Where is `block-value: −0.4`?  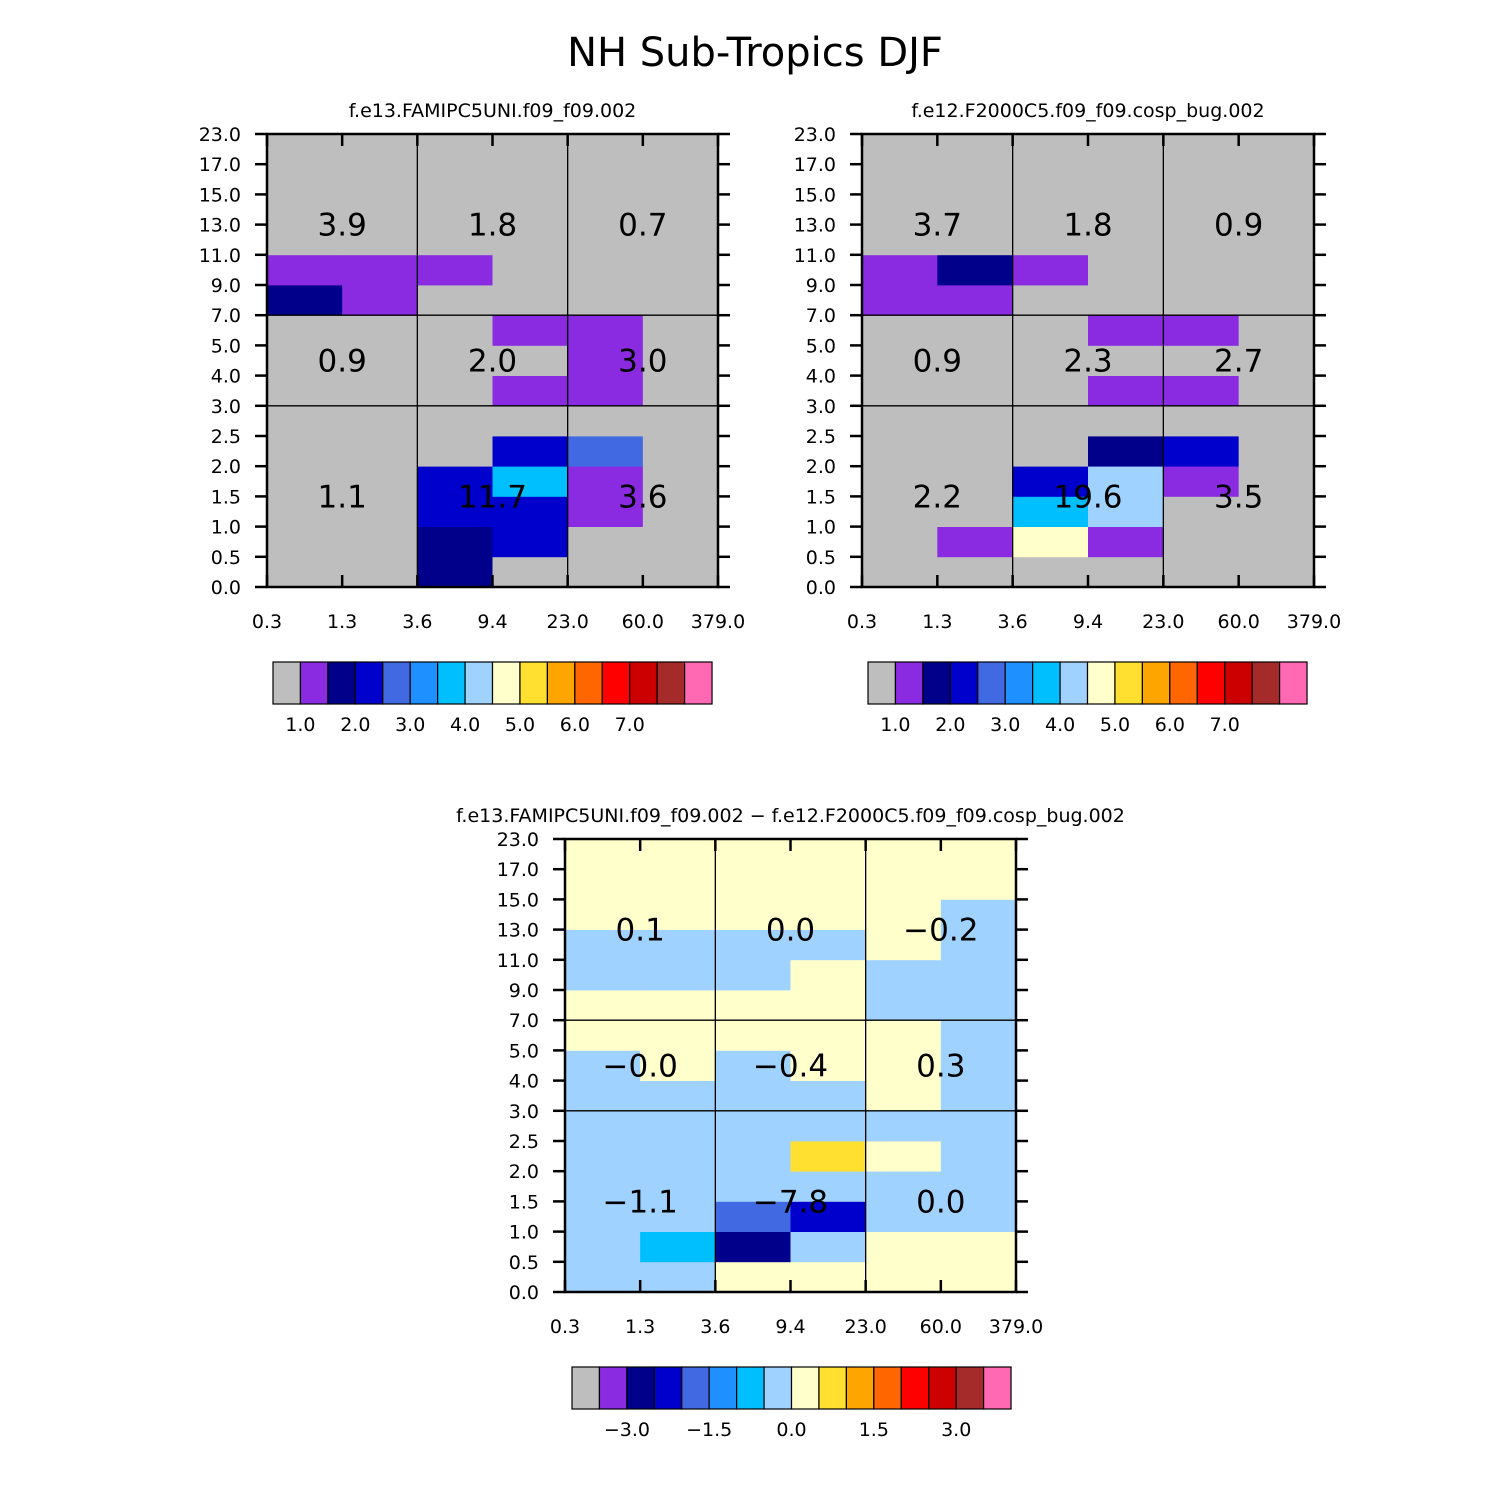
block-value: −0.4 is located at coordinates (790, 1067).